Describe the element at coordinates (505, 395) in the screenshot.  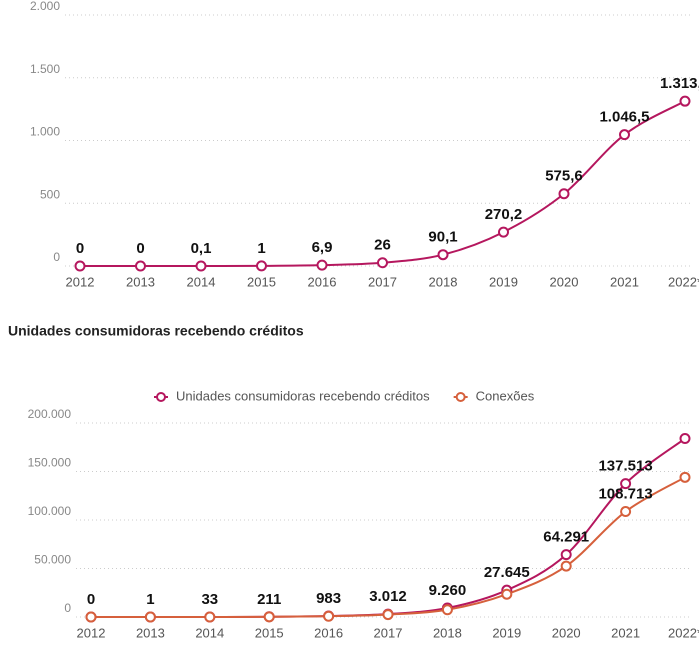
I see `legend-label: Conexões` at that location.